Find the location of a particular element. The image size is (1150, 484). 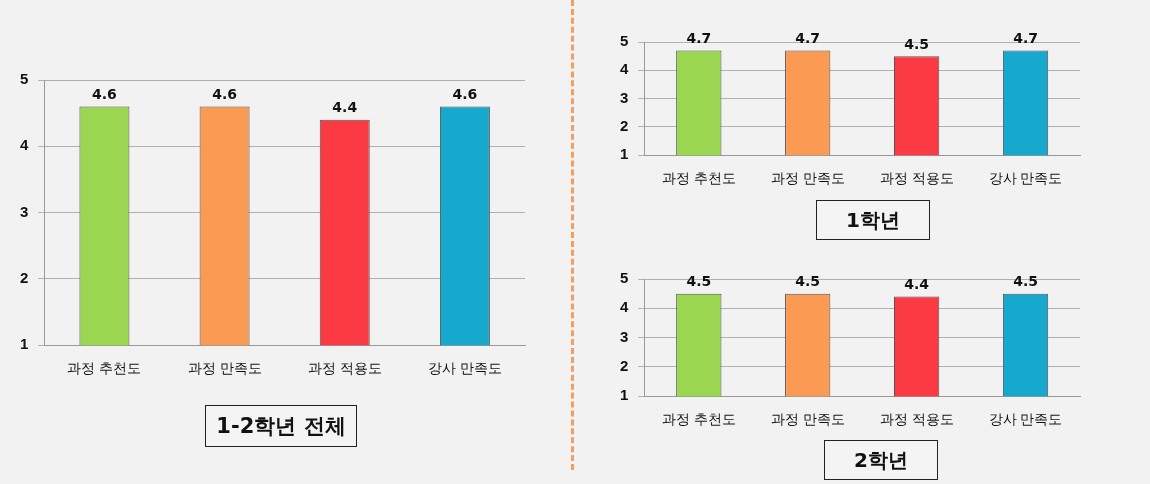

text: 1학년 is located at coordinates (873, 220).